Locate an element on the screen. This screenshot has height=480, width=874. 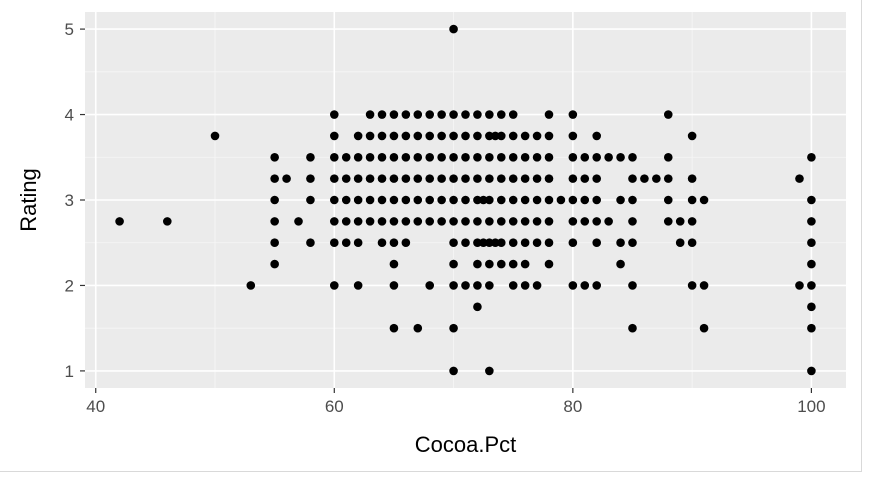
y-tick-labels: 1 2 3 4 5 is located at coordinates (69, 200).